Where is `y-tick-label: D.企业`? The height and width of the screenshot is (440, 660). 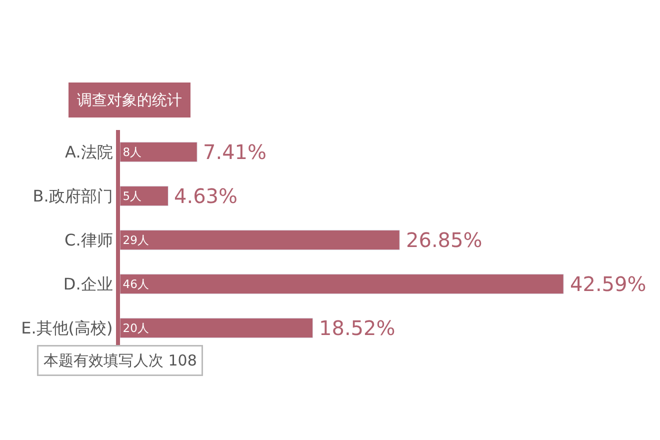 y-tick-label: D.企业 is located at coordinates (88, 284).